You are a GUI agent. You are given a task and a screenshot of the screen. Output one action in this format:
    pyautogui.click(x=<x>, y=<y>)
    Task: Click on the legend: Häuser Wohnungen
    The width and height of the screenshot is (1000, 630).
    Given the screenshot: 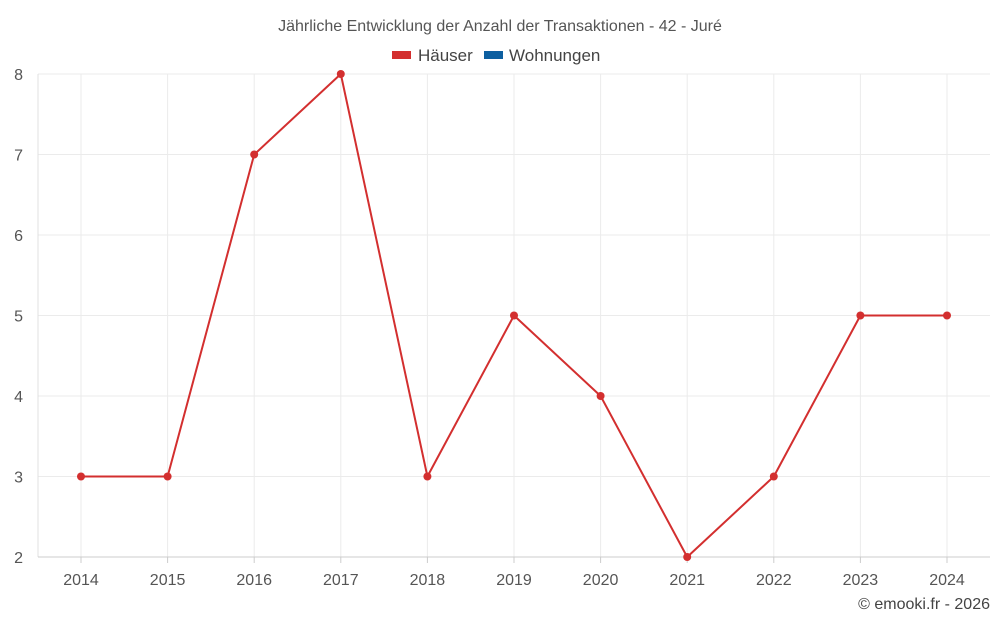 What is the action you would take?
    pyautogui.click(x=496, y=55)
    